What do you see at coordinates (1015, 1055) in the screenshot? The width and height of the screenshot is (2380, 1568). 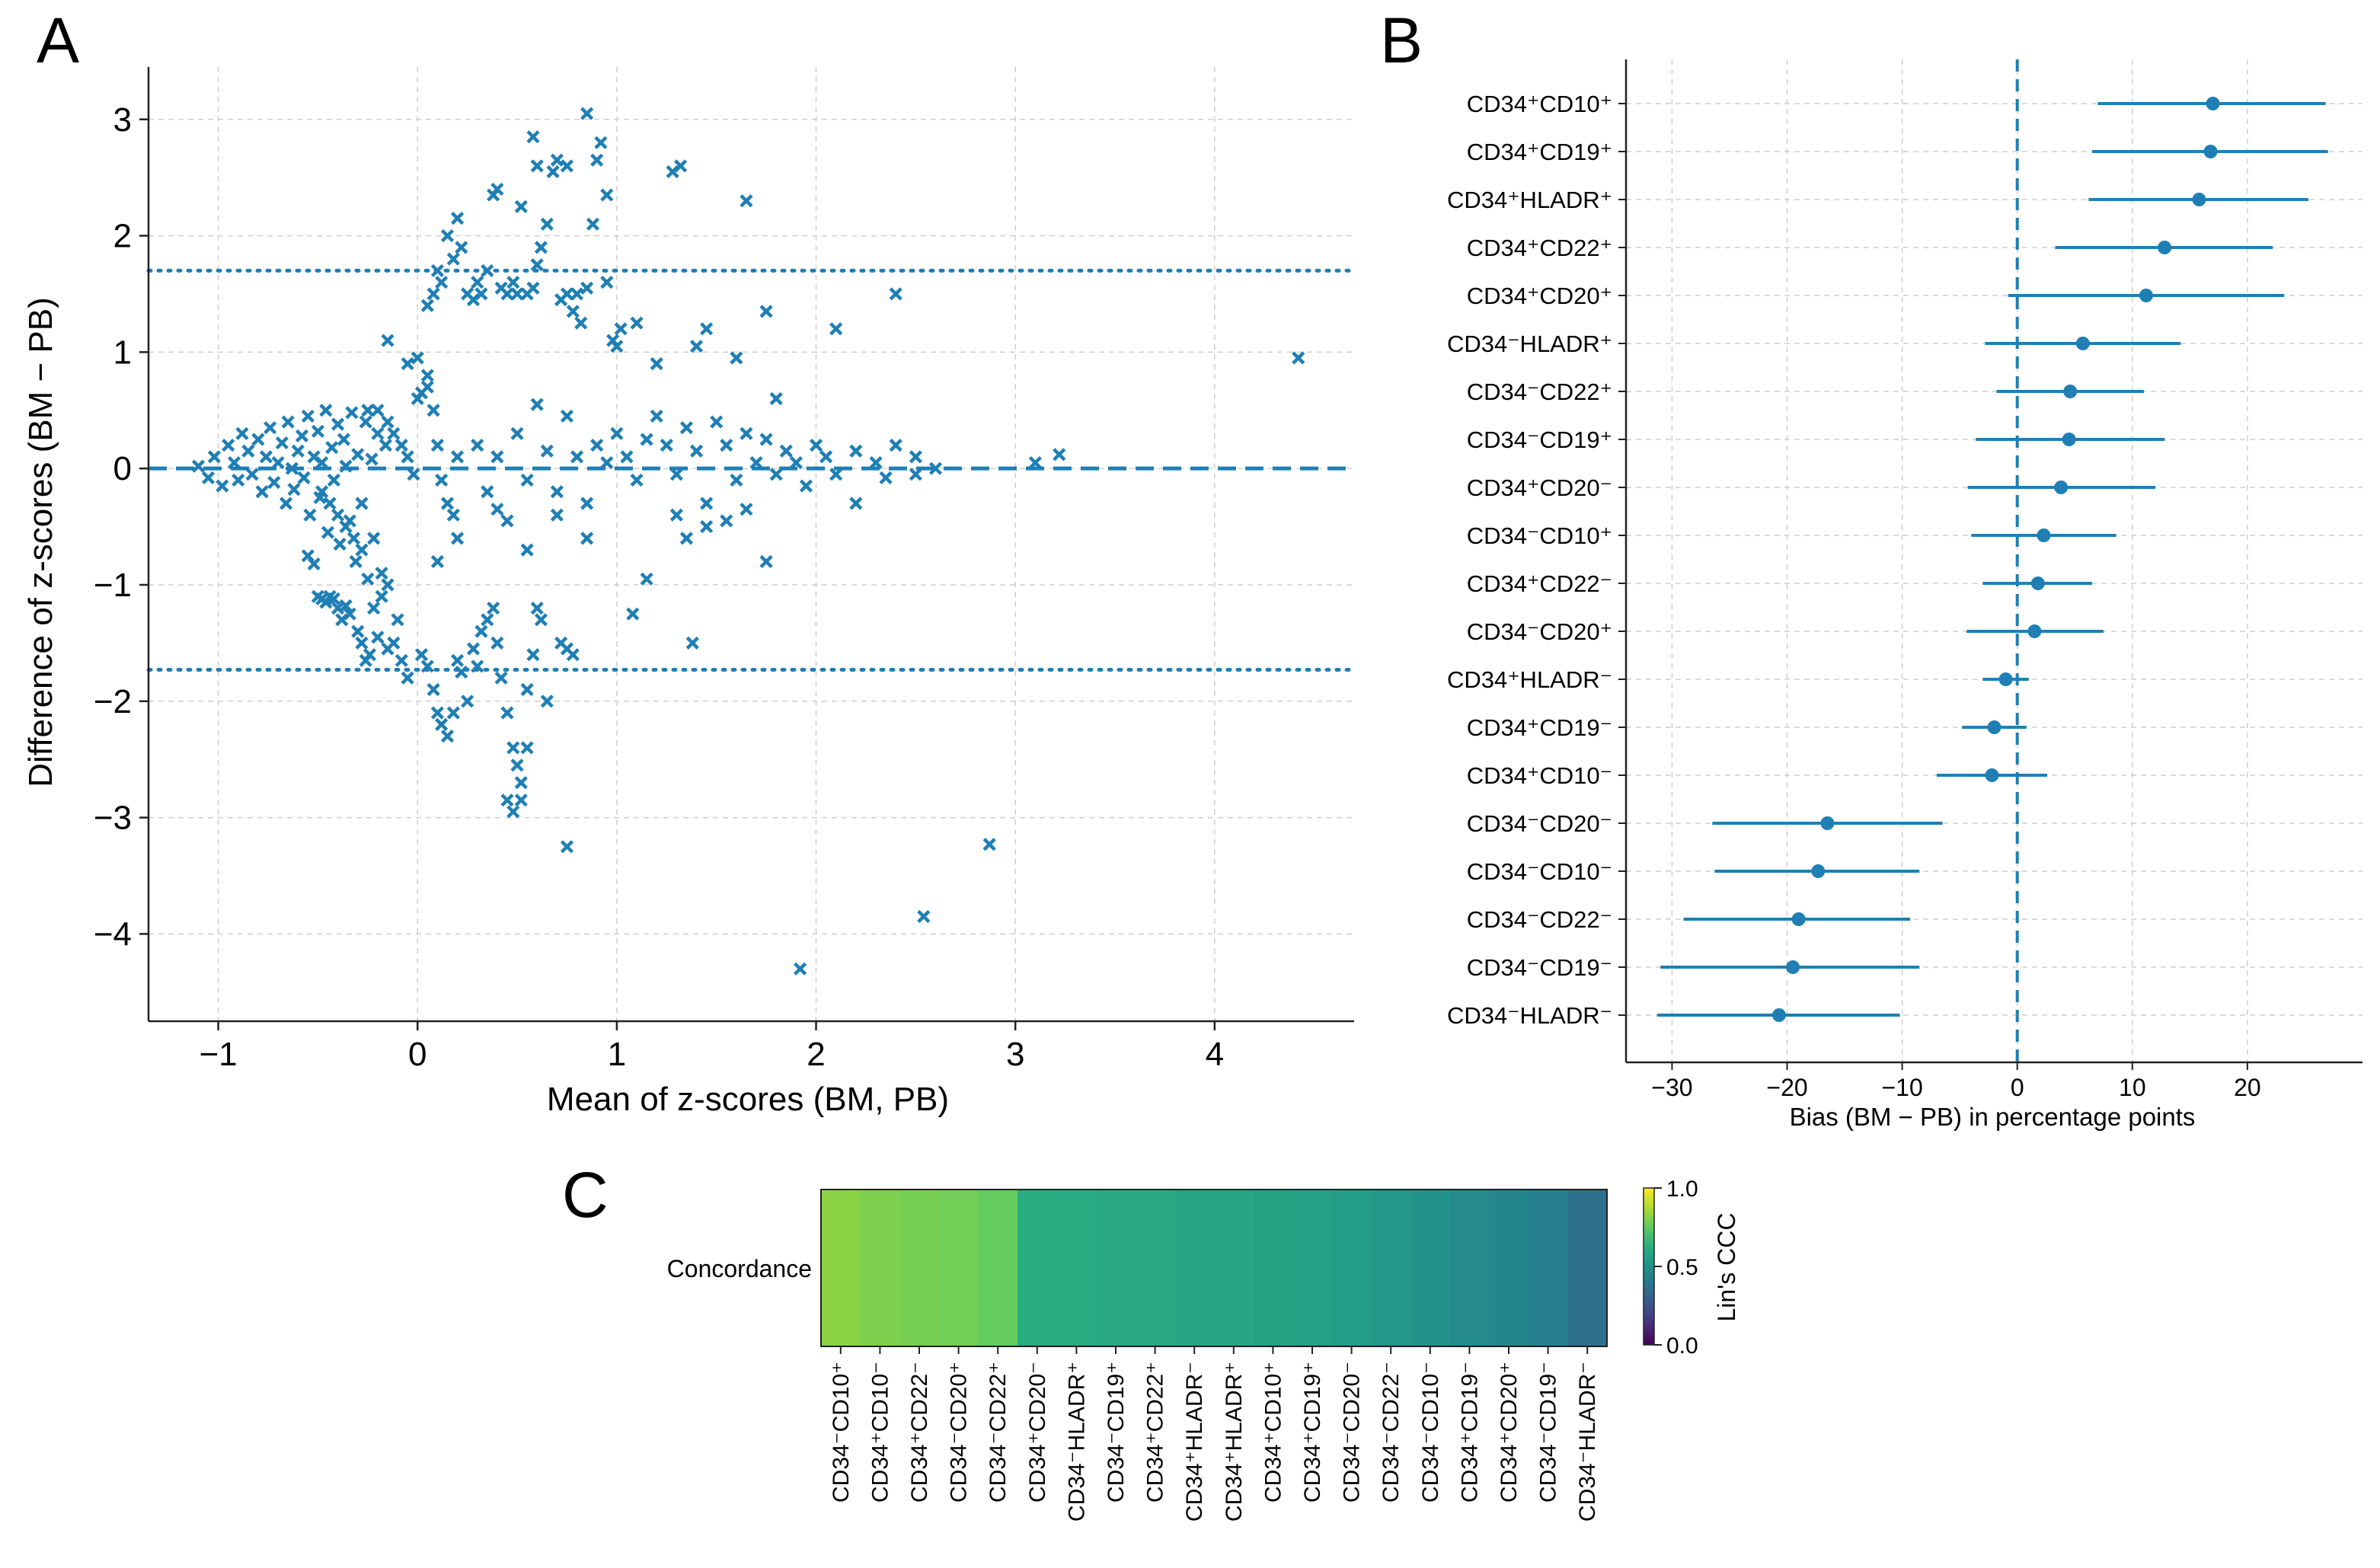 I see `a-xtick-label: 3` at bounding box center [1015, 1055].